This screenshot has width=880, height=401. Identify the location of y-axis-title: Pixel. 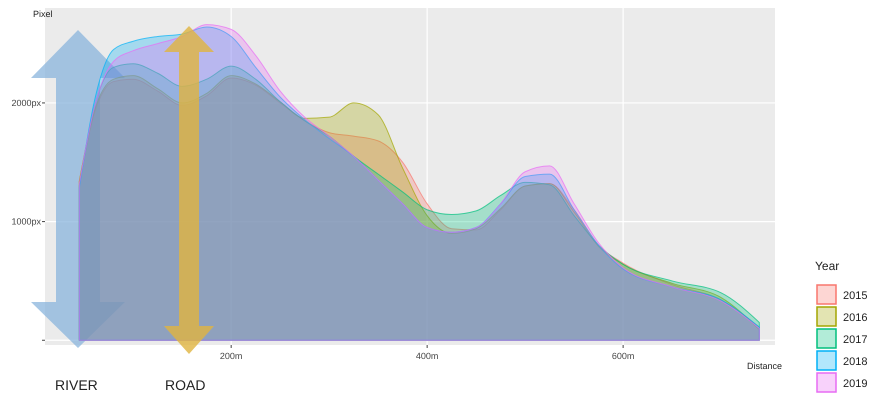
(43, 14).